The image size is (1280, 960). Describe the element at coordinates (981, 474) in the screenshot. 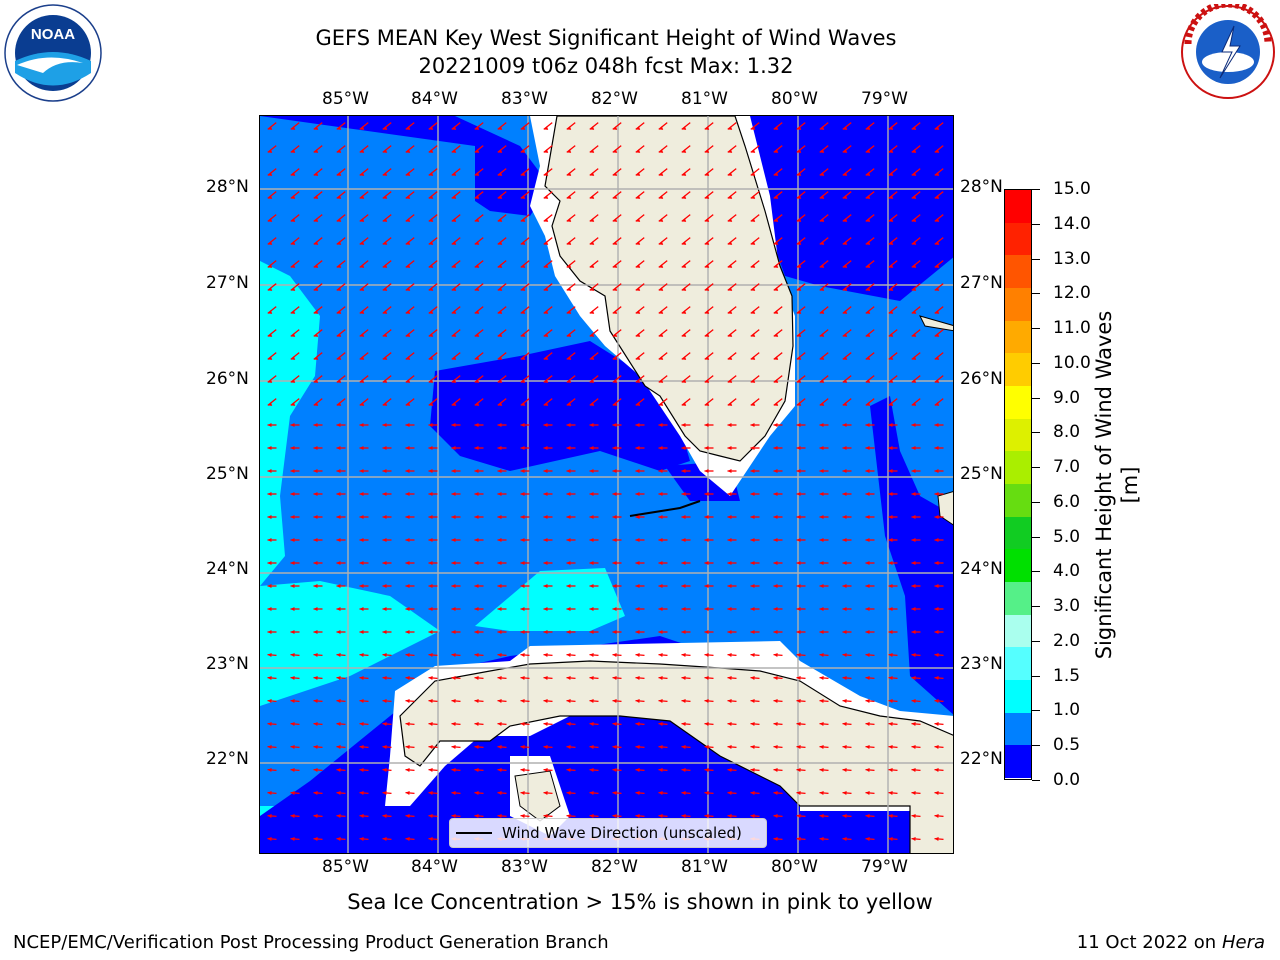

I see `lat-tick-label: 25°N` at that location.